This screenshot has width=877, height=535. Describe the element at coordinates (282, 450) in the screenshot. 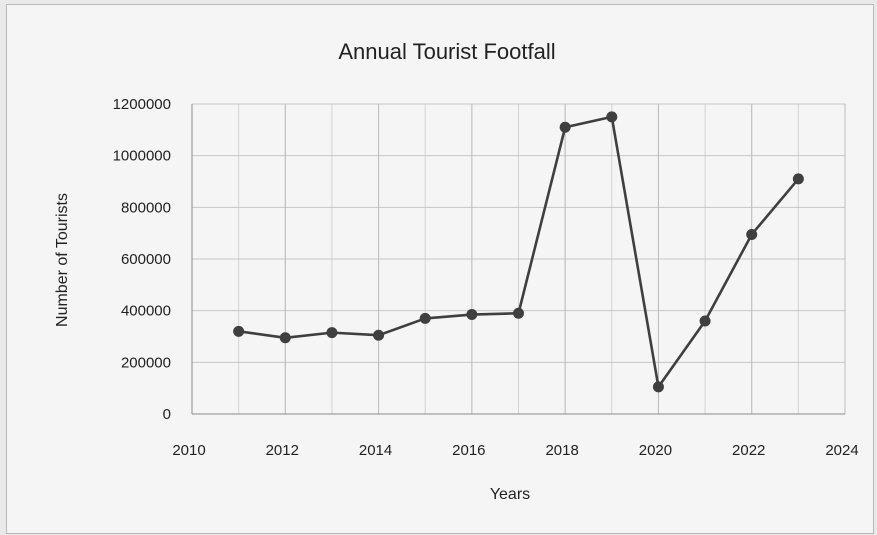

I see `x-tick-label: 2012` at that location.